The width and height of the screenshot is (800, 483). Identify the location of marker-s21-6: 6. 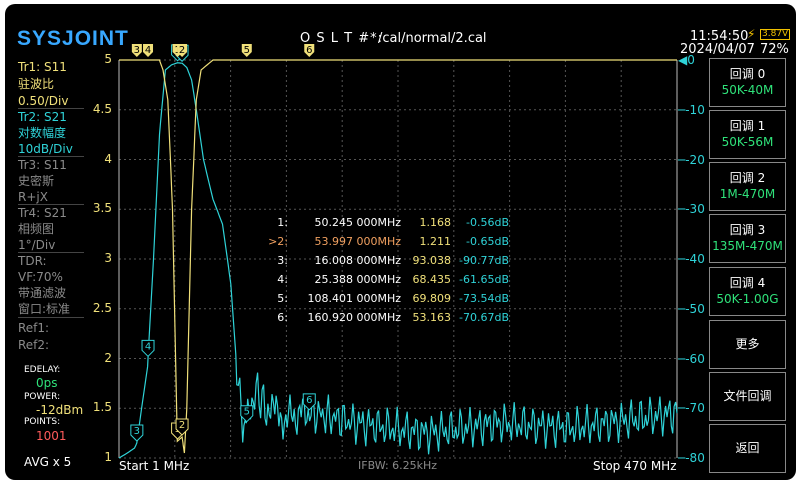
(309, 402).